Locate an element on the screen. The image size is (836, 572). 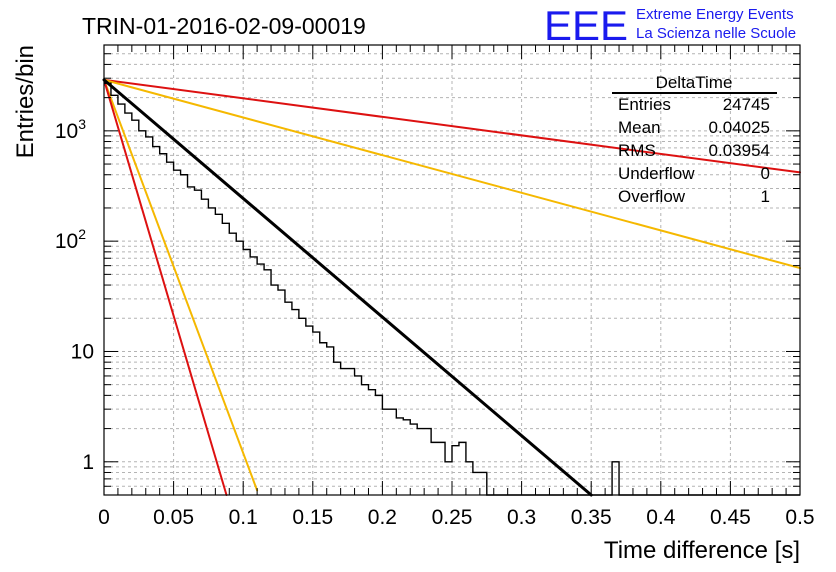
y-tick-label: 1 is located at coordinates (88, 462).